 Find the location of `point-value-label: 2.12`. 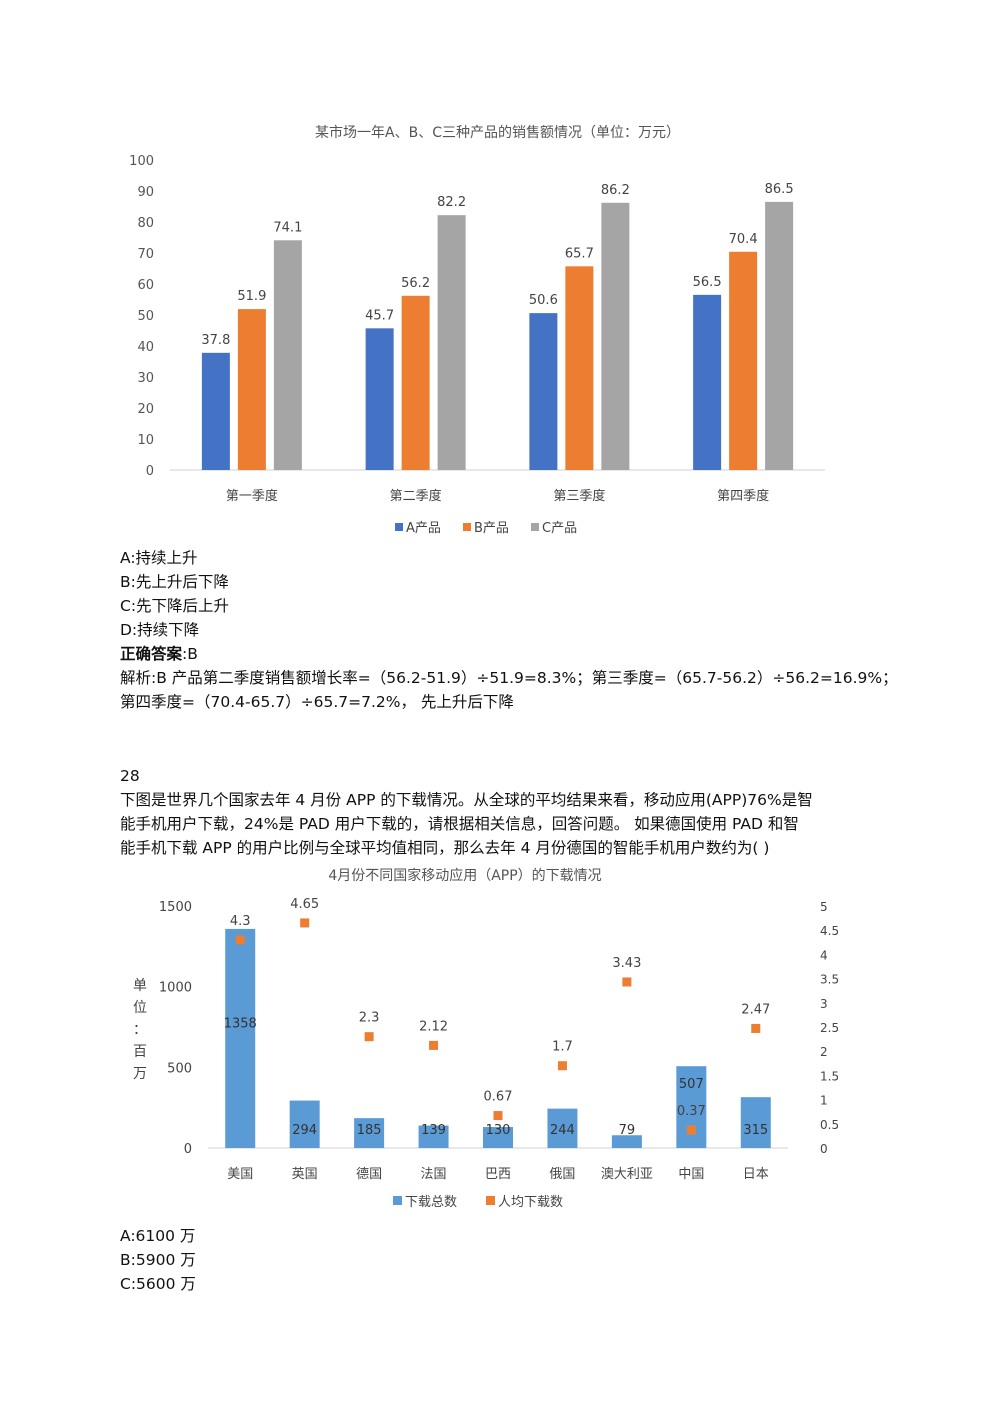

point-value-label: 2.12 is located at coordinates (433, 1026).